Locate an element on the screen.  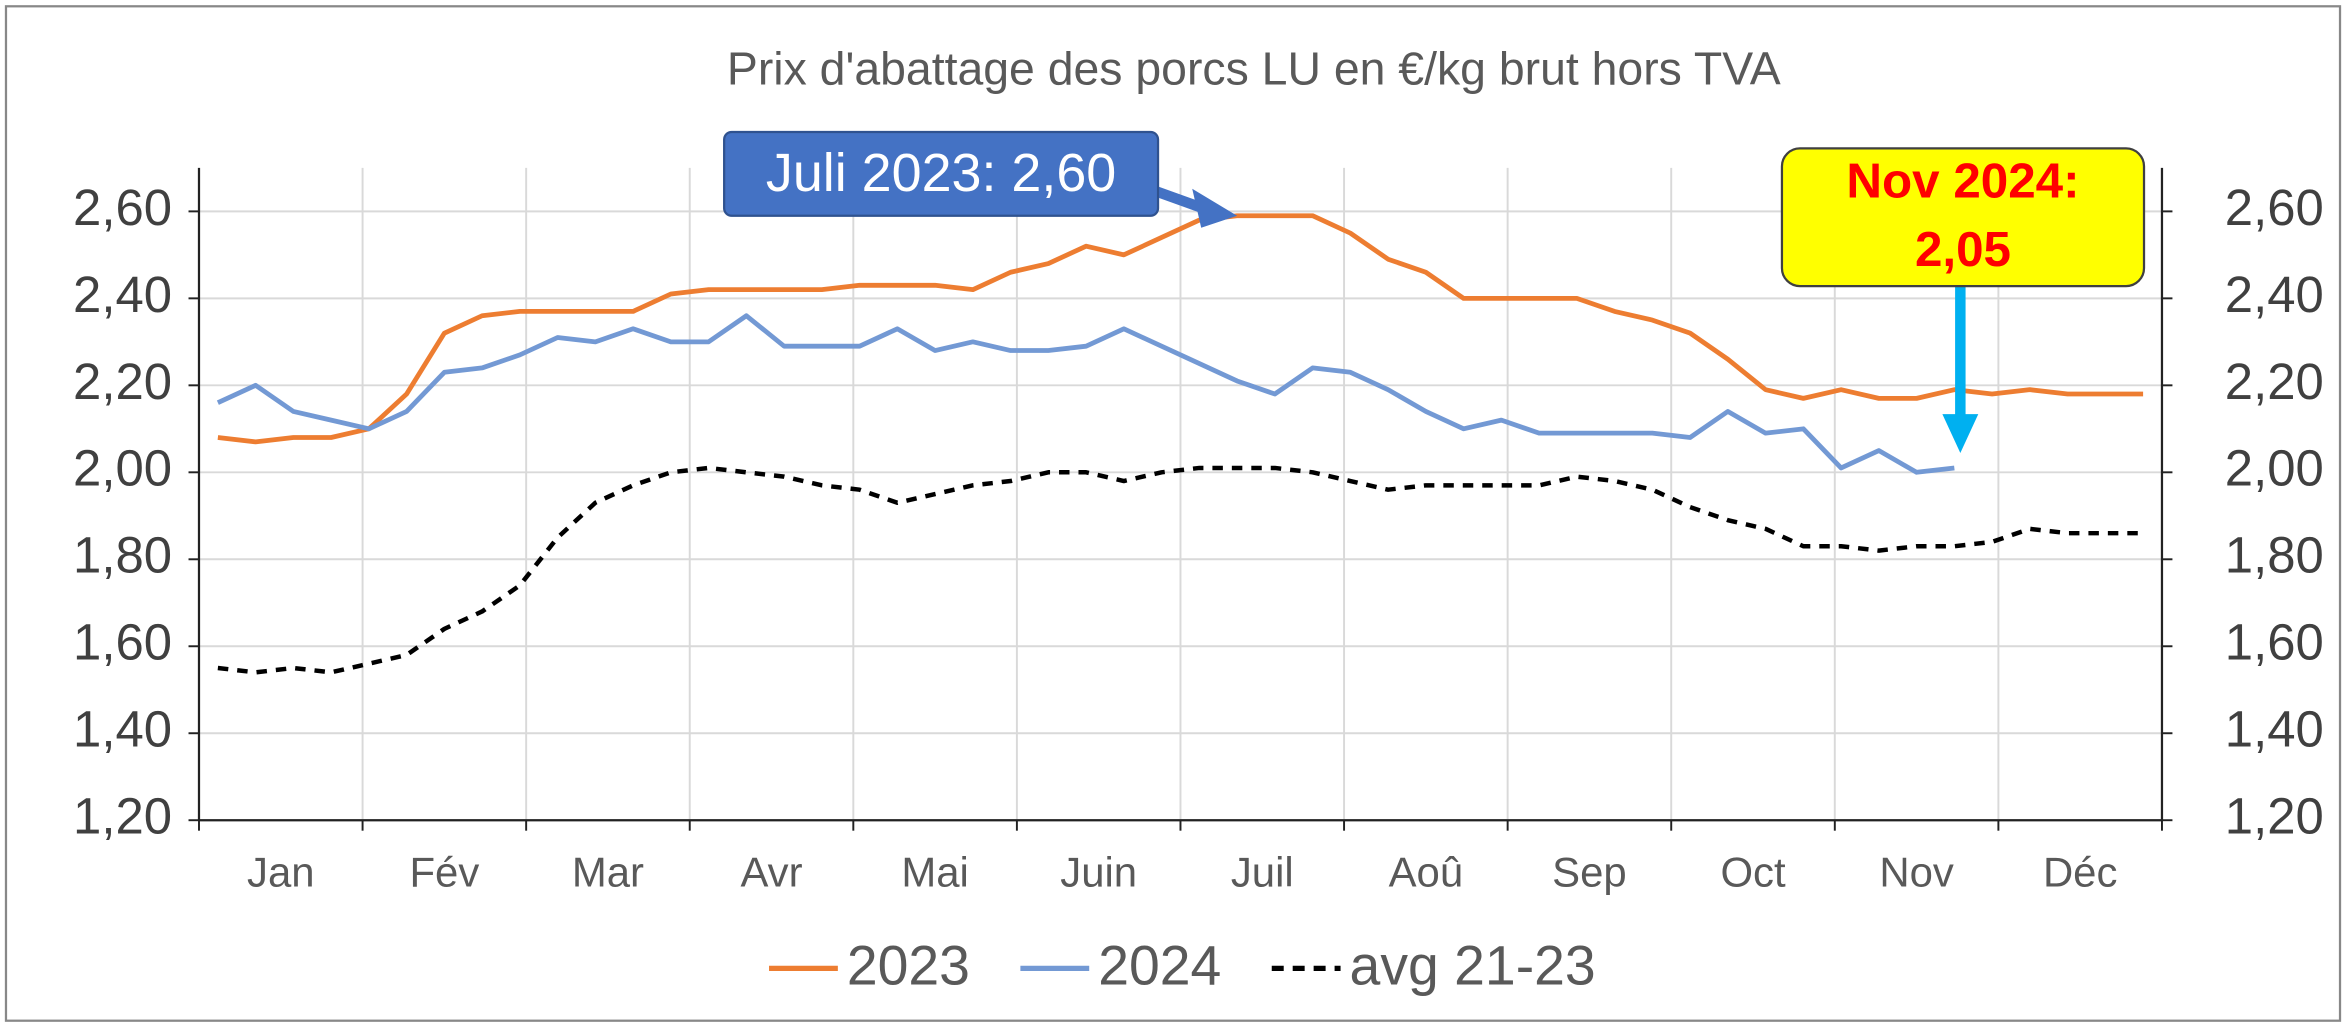
y2-tick-label: 1,60 is located at coordinates (2274, 642).